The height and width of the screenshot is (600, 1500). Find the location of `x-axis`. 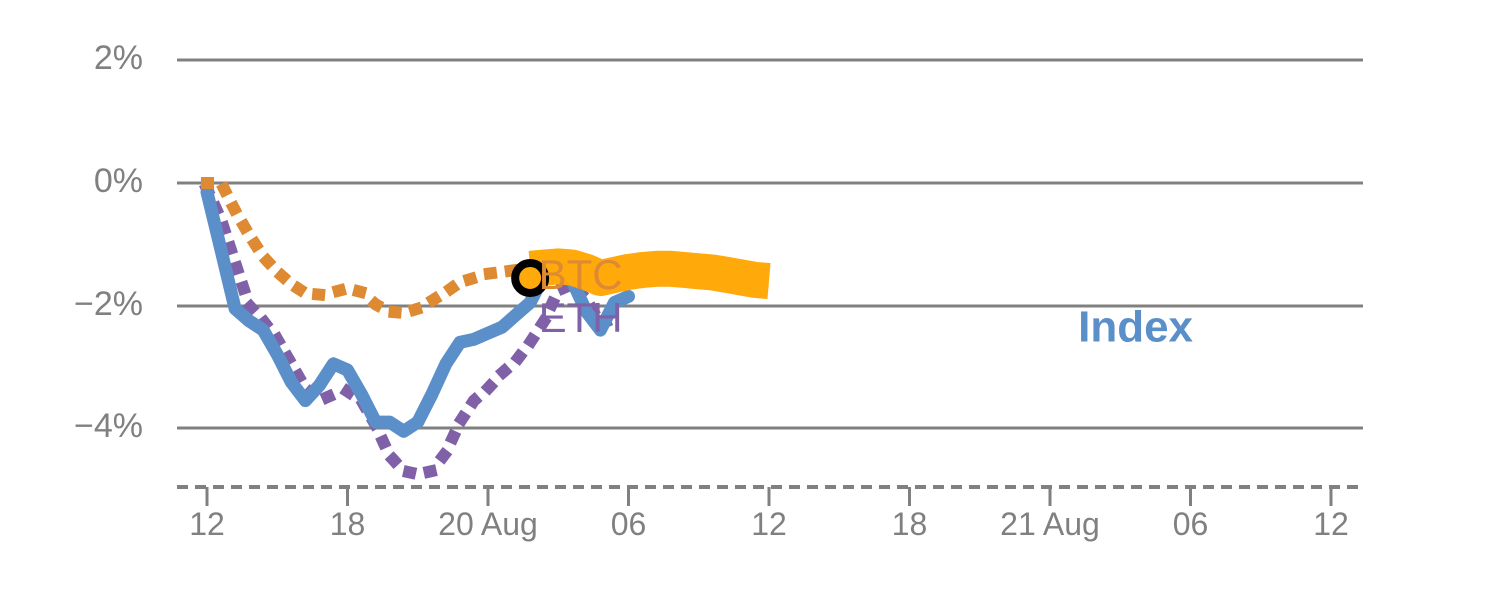

x-axis is located at coordinates (770, 495).